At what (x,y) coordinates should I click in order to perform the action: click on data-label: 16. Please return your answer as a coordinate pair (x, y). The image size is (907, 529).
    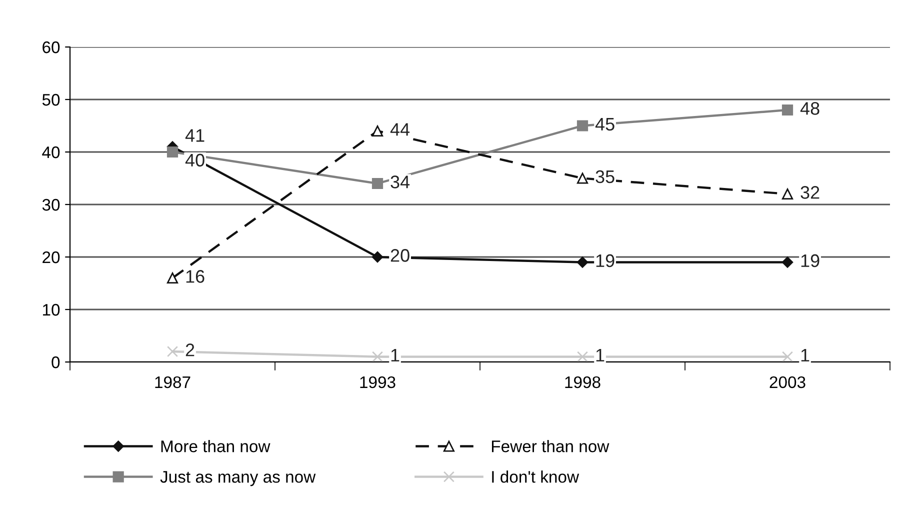
    Looking at the image, I should click on (195, 276).